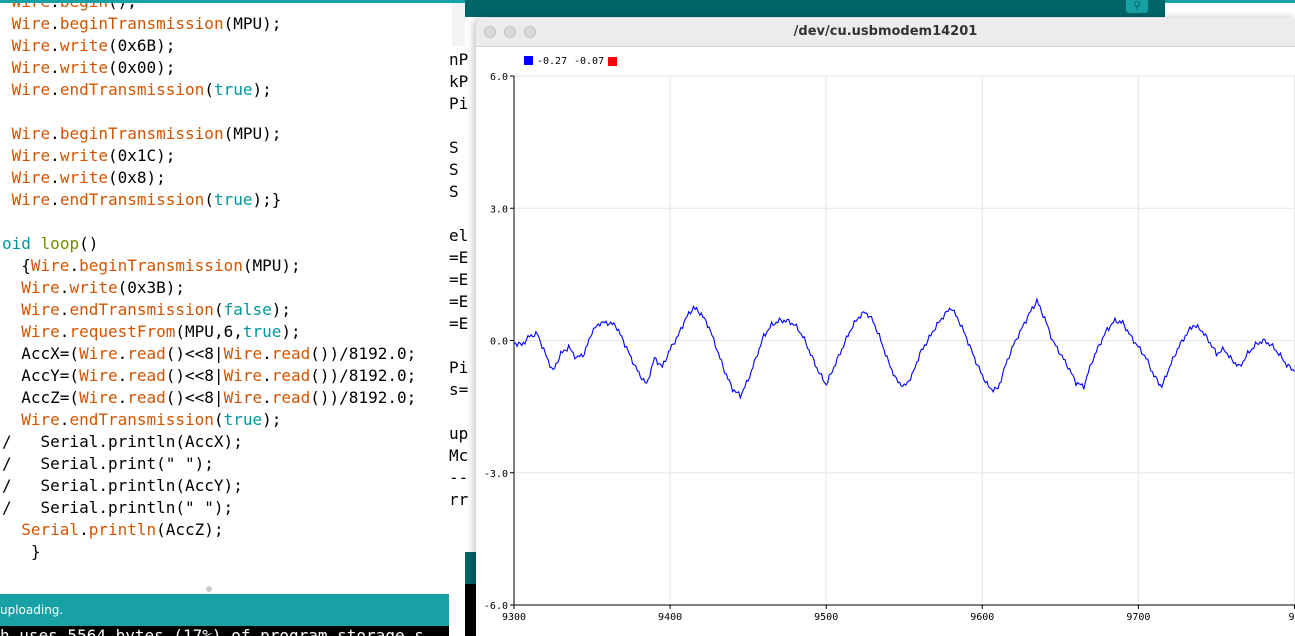 The width and height of the screenshot is (1295, 636). What do you see at coordinates (142, 200) in the screenshot?
I see `code-line: Wire.endTransmission(true);}` at bounding box center [142, 200].